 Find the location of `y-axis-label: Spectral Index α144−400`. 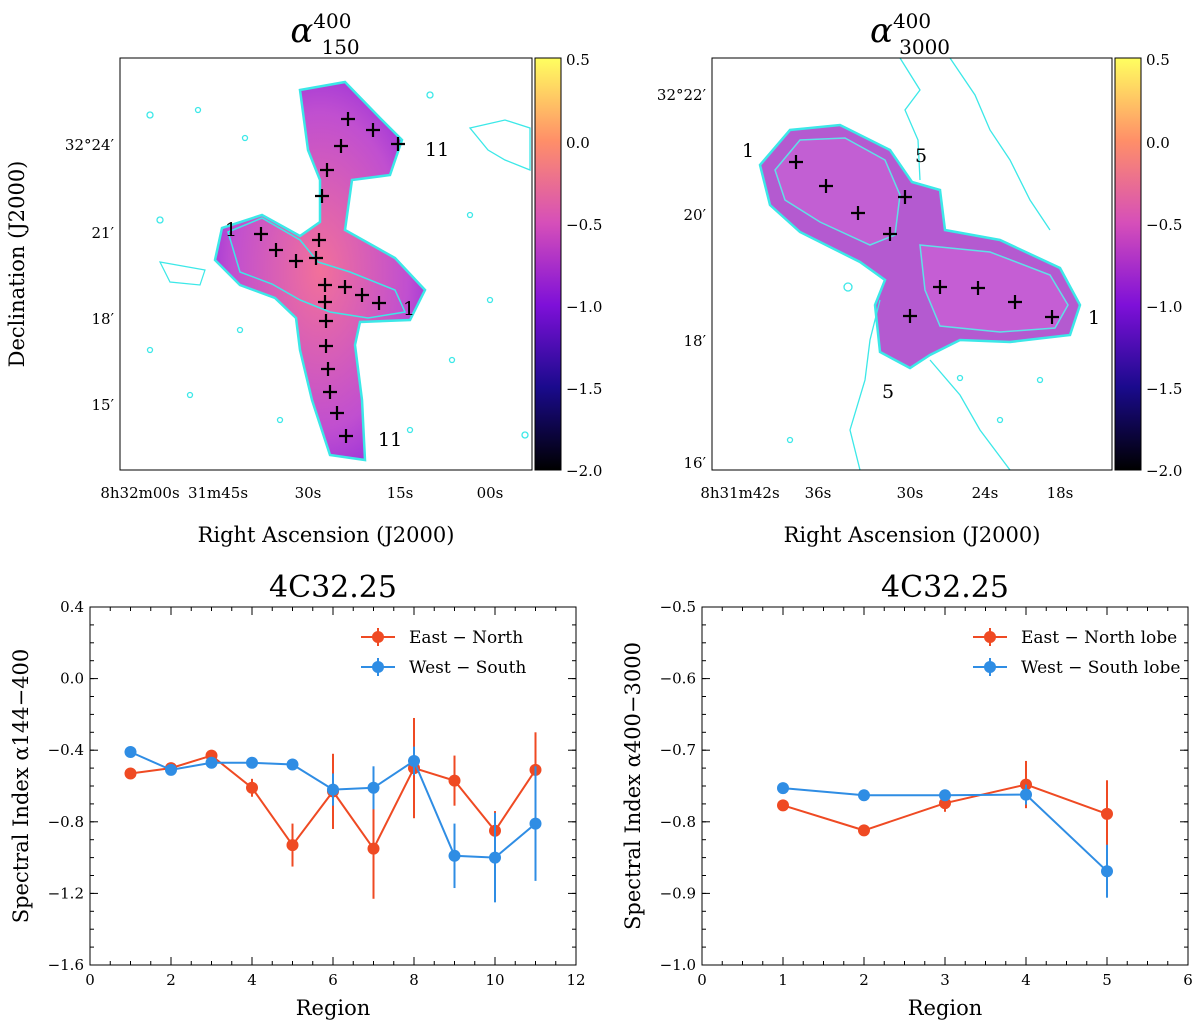

y-axis-label: Spectral Index α144−400 is located at coordinates (21, 786).